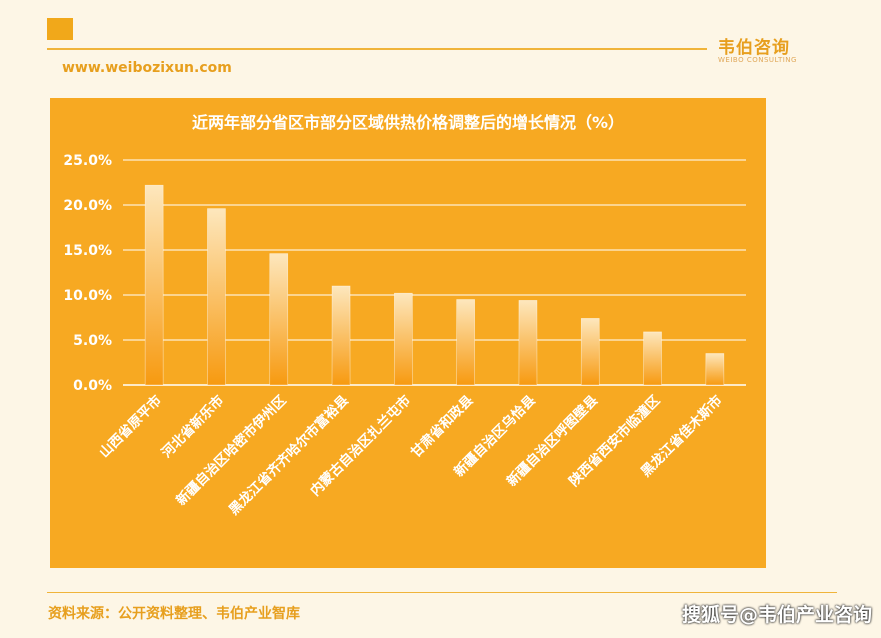  Describe the element at coordinates (408, 122) in the screenshot. I see `chart-title: 近两年部分省区市部分区域供热价格调整后的增长情况（%）` at that location.